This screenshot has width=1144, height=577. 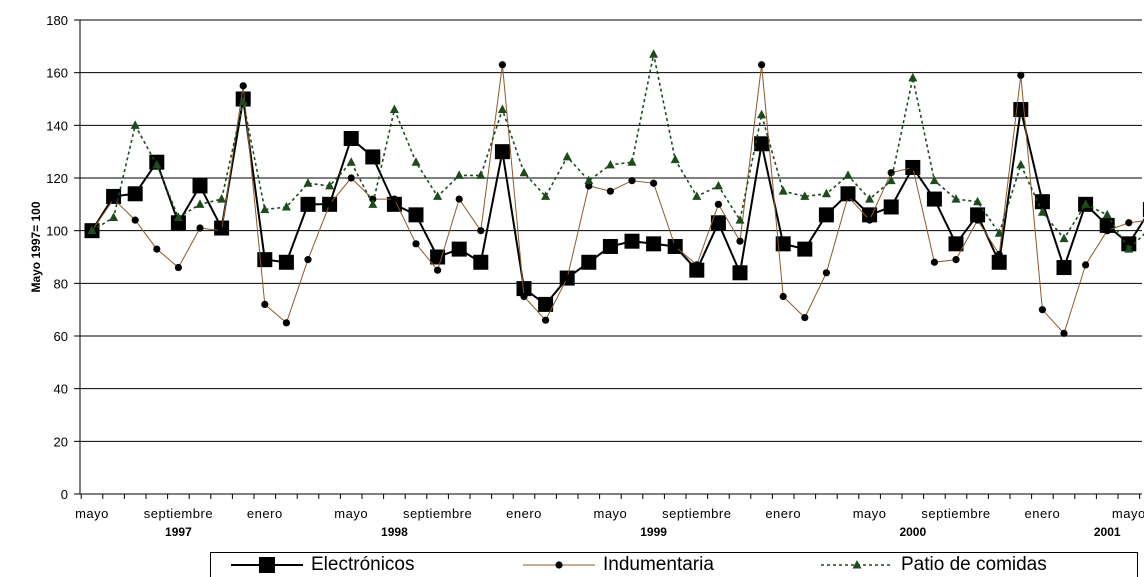 I want to click on y-tick-label: 80, so click(x=61, y=283).